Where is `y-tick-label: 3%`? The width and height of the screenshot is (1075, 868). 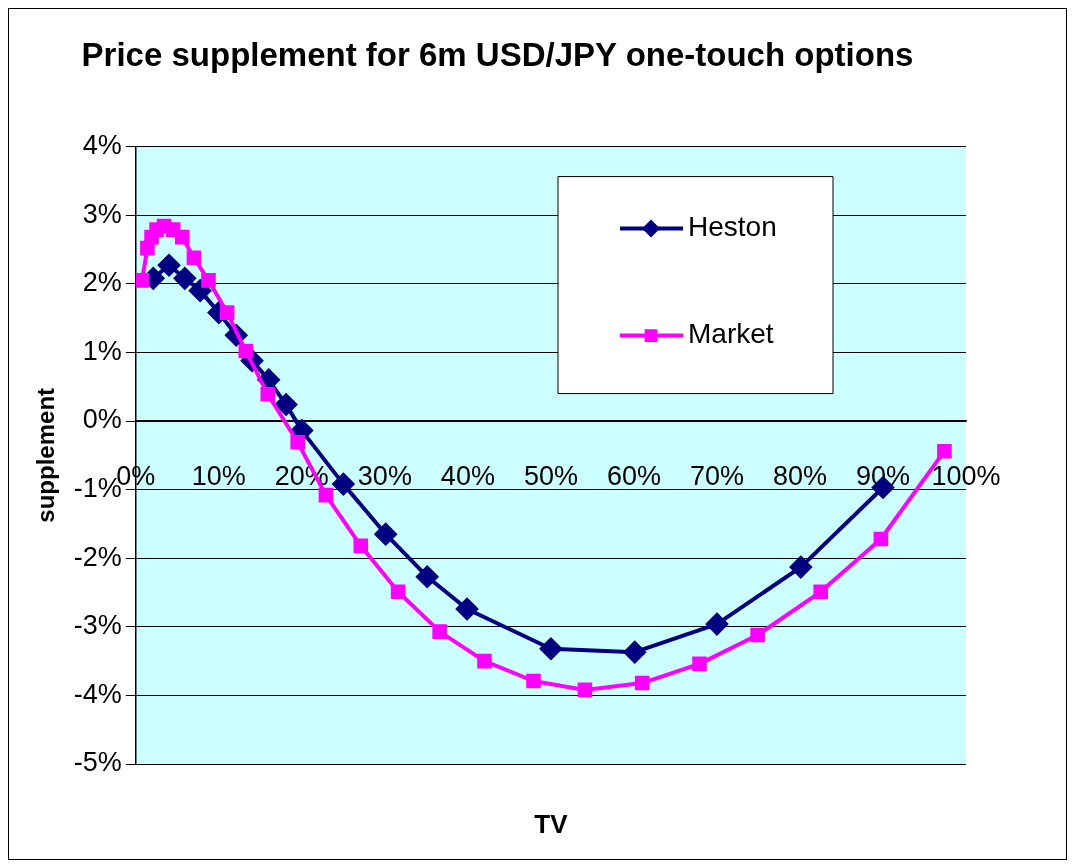
y-tick-label: 3% is located at coordinates (102, 213).